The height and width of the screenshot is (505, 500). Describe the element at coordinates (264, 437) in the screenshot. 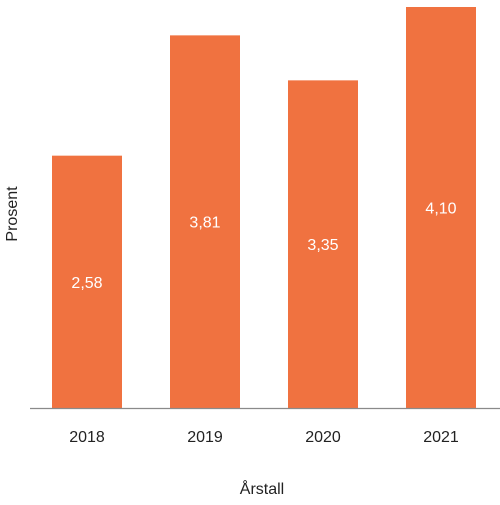

I see `x-tick-labels: 2018 2019 2020 2021` at that location.